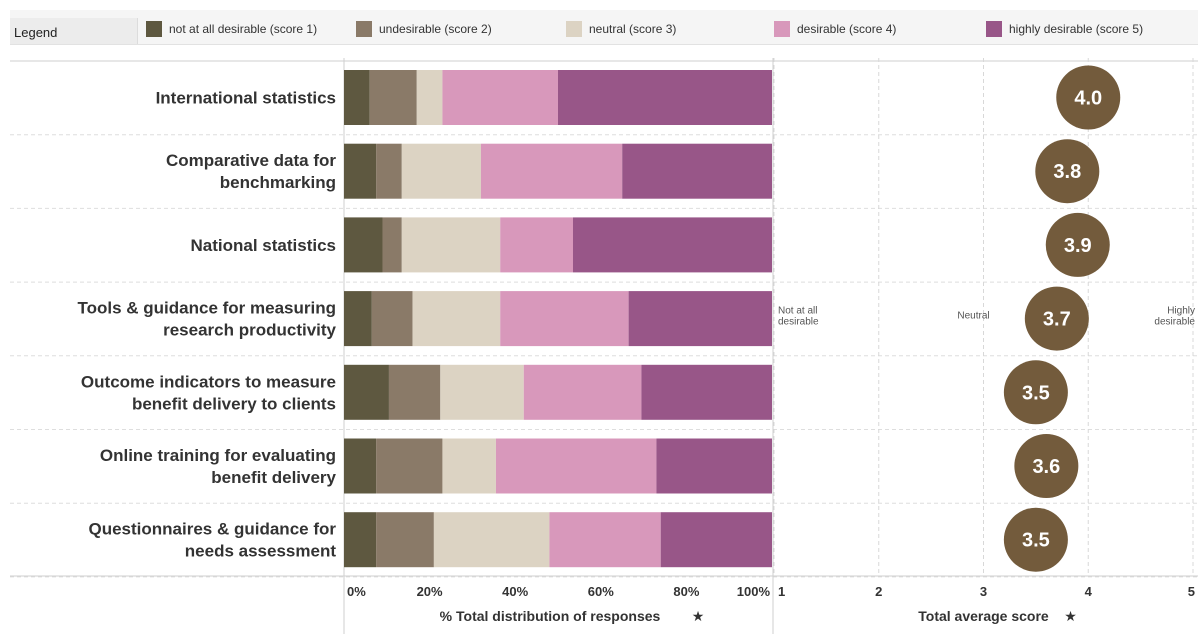 This screenshot has width=1198, height=634. What do you see at coordinates (243, 29) in the screenshot?
I see `legend-label: not at all desirable (score 1)` at bounding box center [243, 29].